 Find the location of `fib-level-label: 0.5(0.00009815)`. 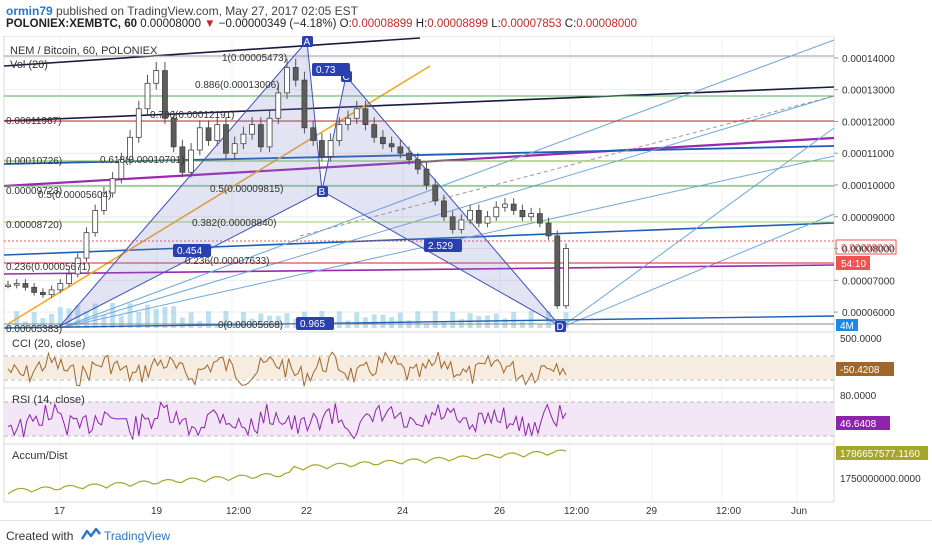

fib-level-label: 0.5(0.00009815) is located at coordinates (246, 189).